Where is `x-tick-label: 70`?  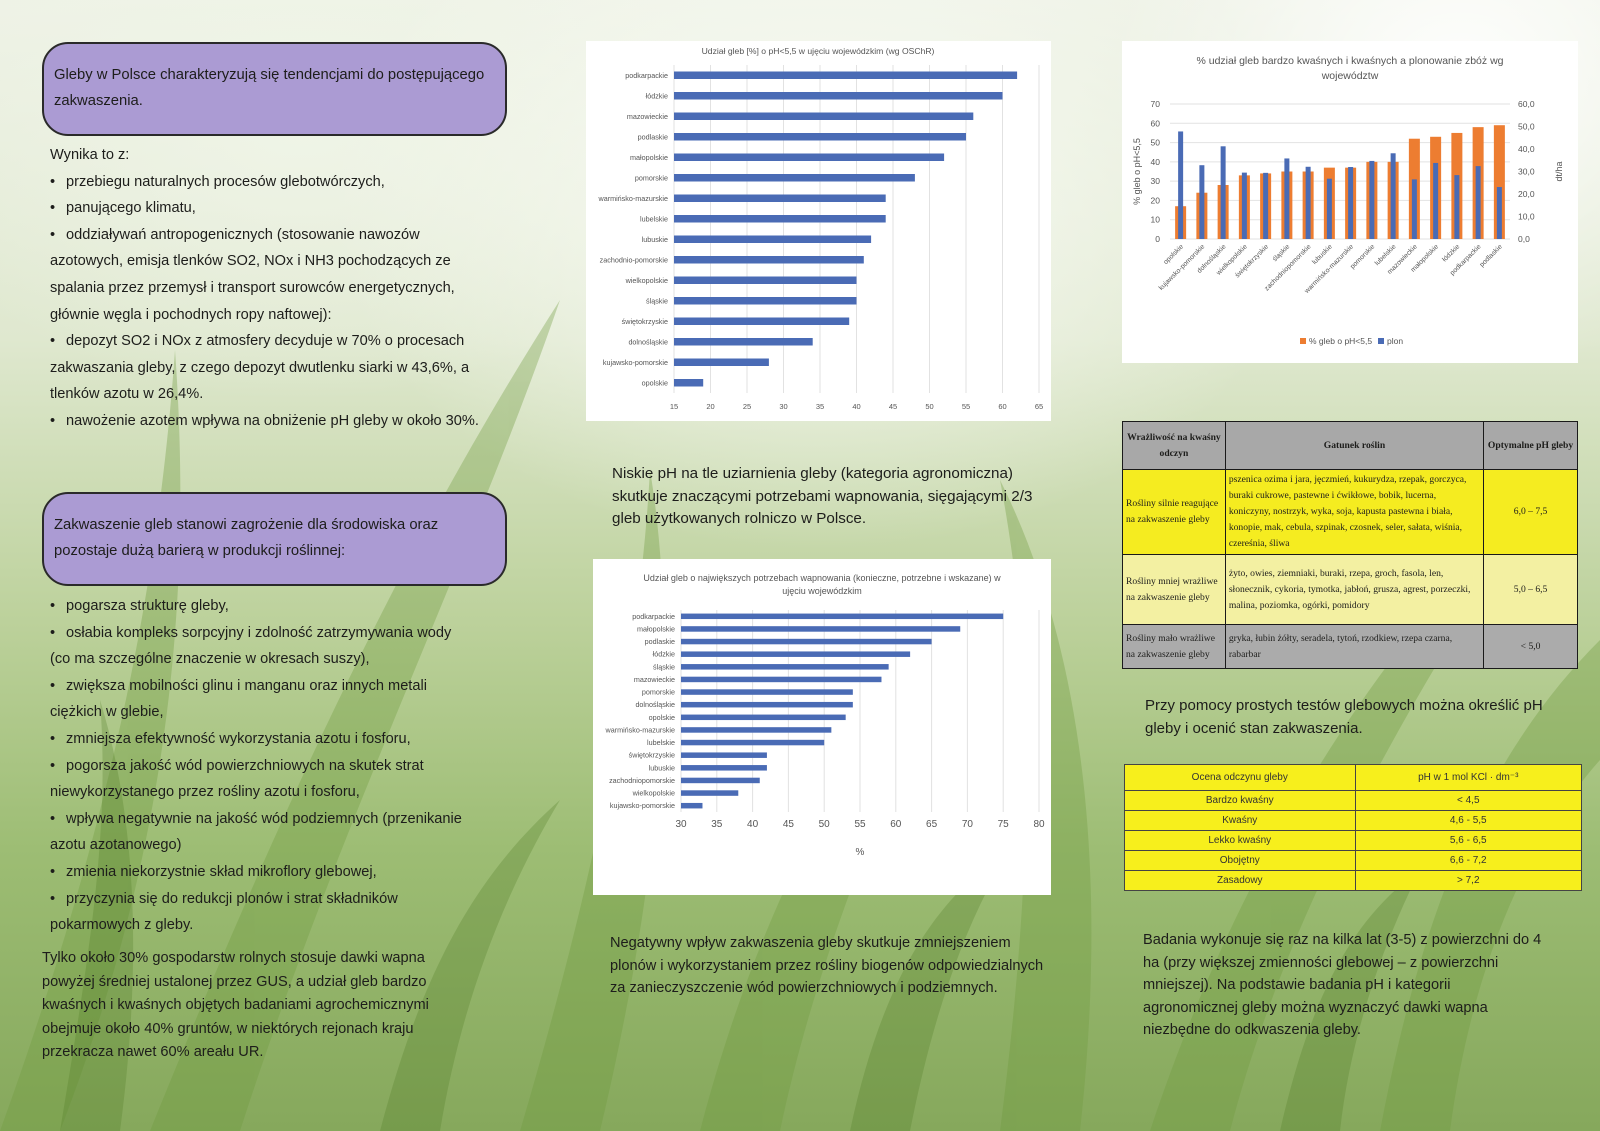
x-tick-label: 70 is located at coordinates (968, 824).